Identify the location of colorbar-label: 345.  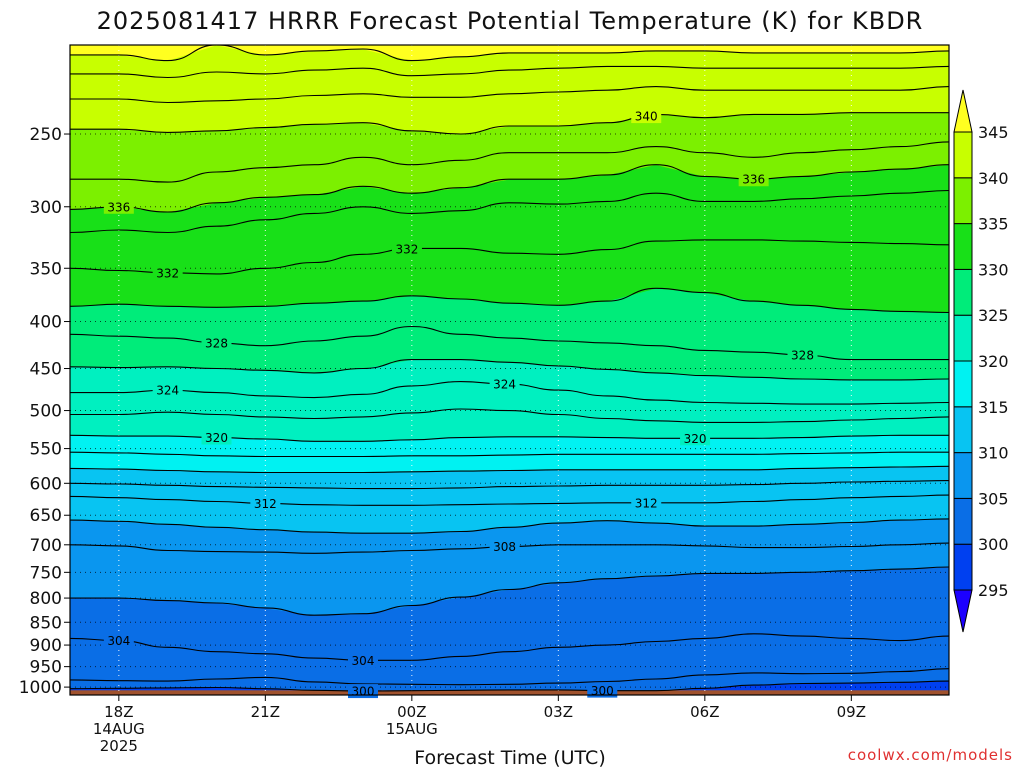
(993, 132).